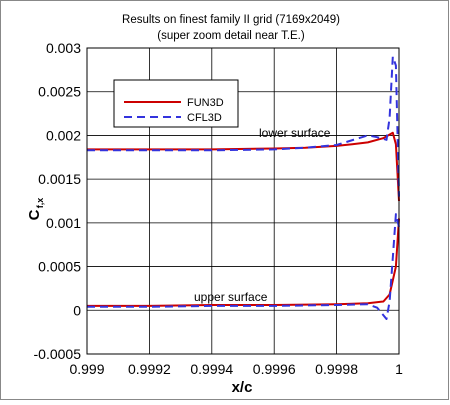  Describe the element at coordinates (236, 369) in the screenshot. I see `x-axis-ticks: 0.999 0.9992 0.9994 0.9996 0.9998 1` at that location.